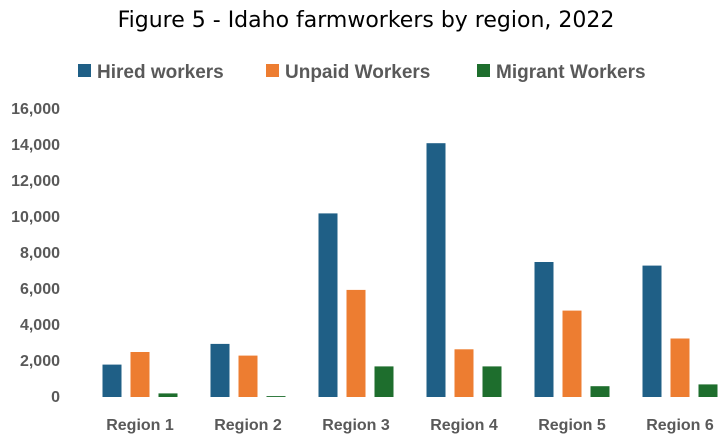 This screenshot has height=440, width=721. What do you see at coordinates (40, 253) in the screenshot?
I see `y-tick-label: 8,000` at bounding box center [40, 253].